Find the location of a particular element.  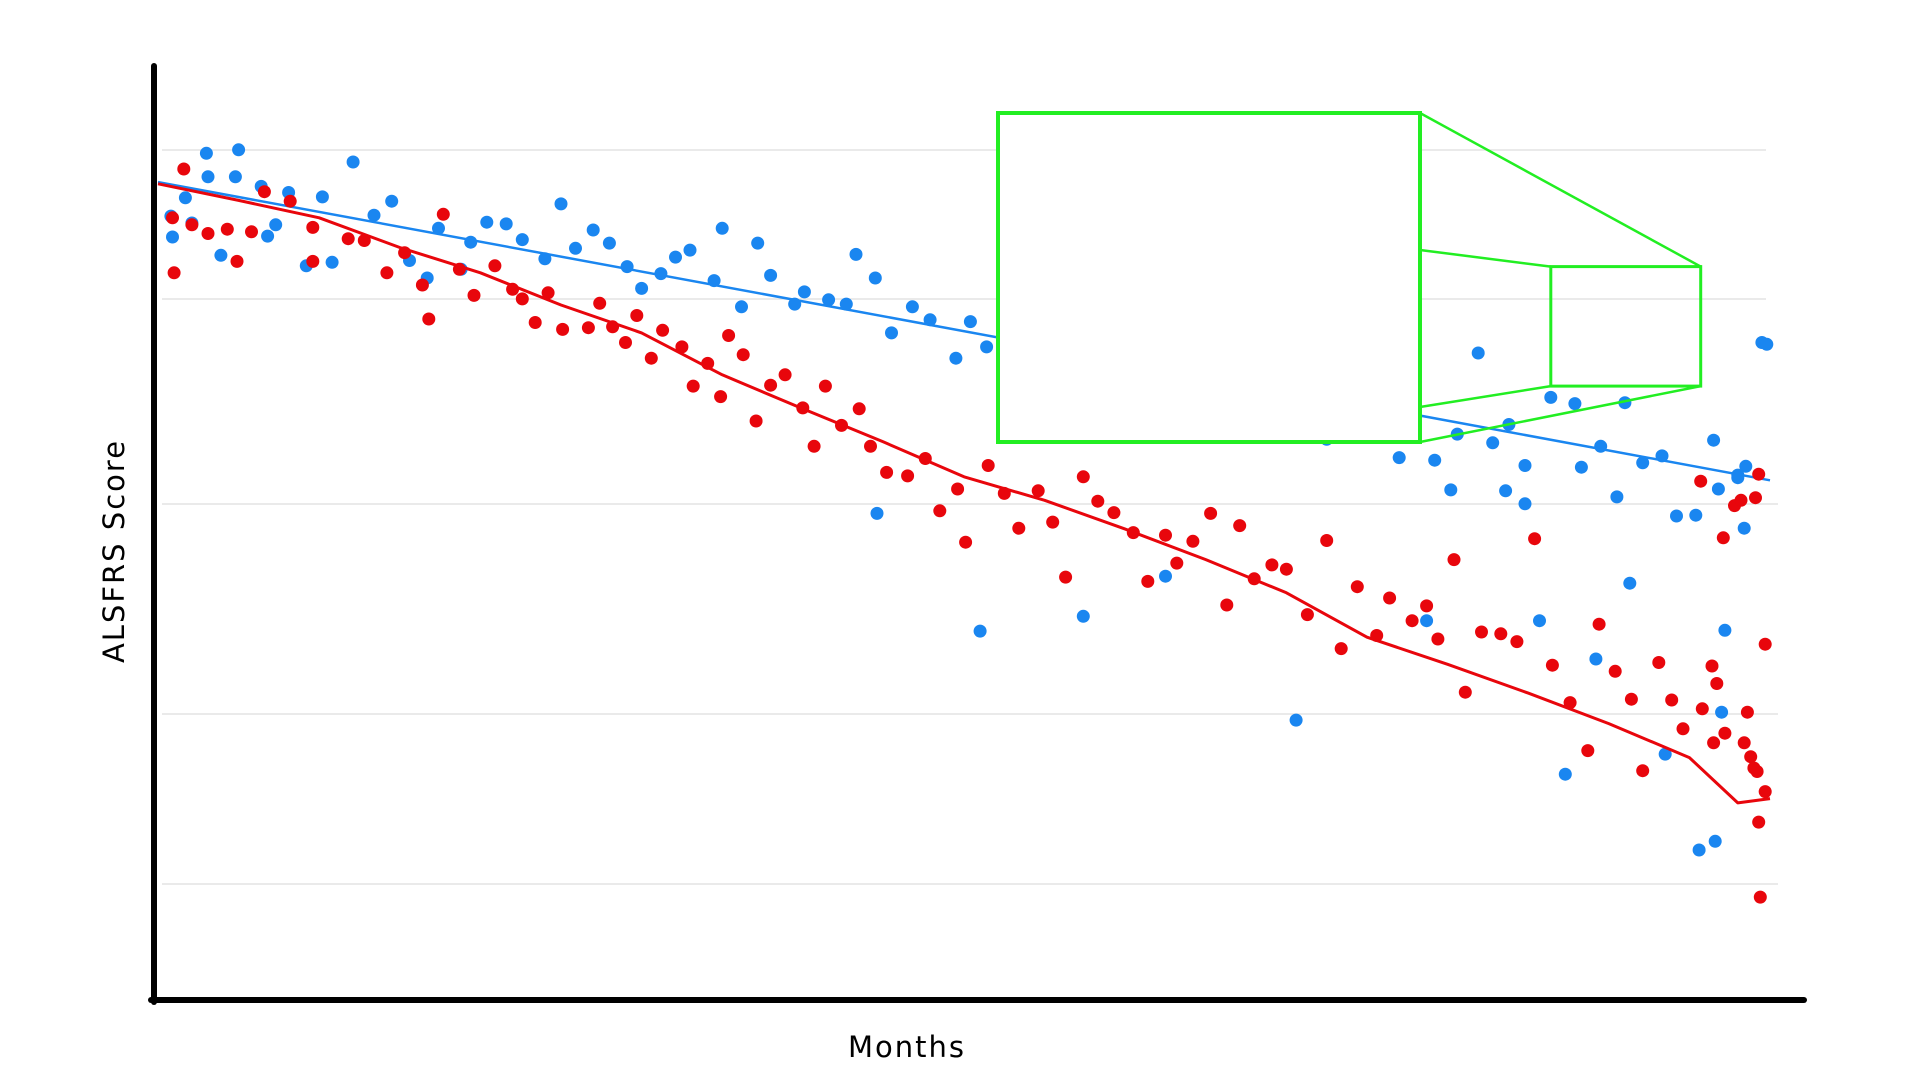

zoom-connectors is located at coordinates (1561, 277).